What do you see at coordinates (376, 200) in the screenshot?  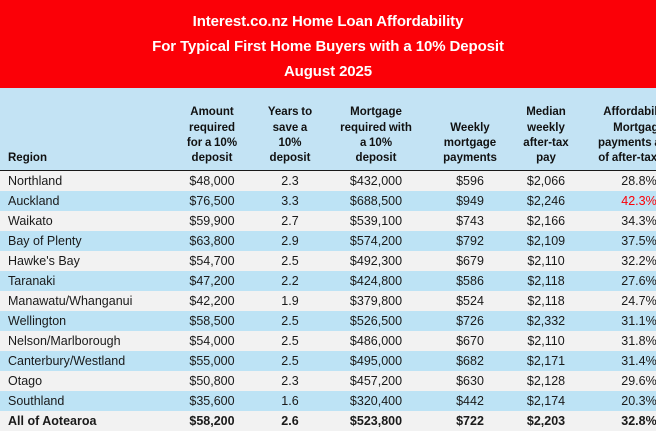 I see `cell-mortgage: $688,500` at bounding box center [376, 200].